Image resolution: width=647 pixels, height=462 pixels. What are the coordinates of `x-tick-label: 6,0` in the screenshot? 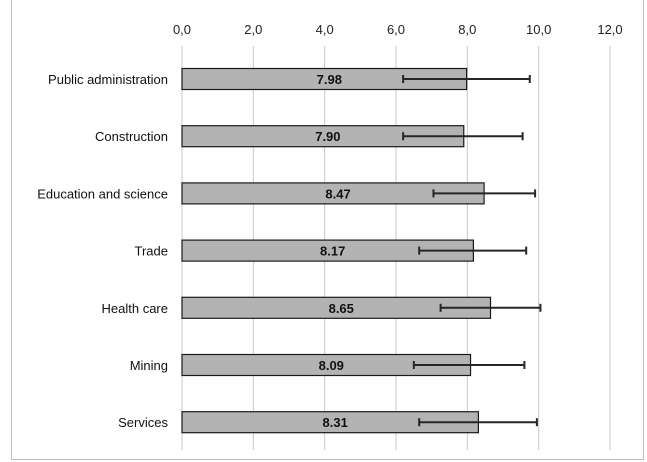 It's located at (396, 29).